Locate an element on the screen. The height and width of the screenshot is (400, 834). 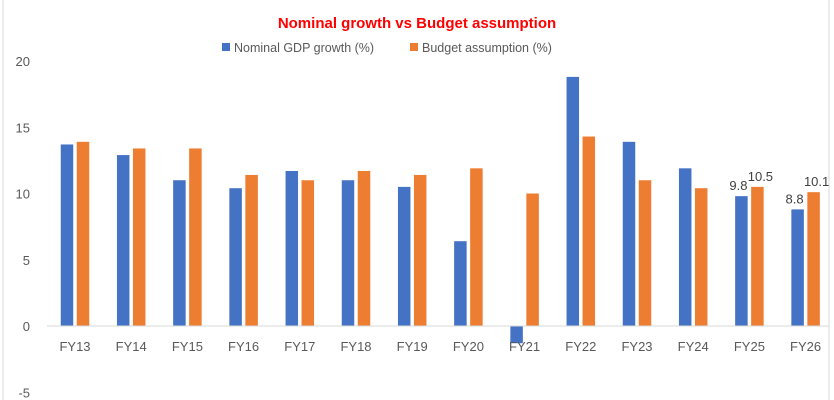
bar-nominal-fy17 is located at coordinates (292, 248).